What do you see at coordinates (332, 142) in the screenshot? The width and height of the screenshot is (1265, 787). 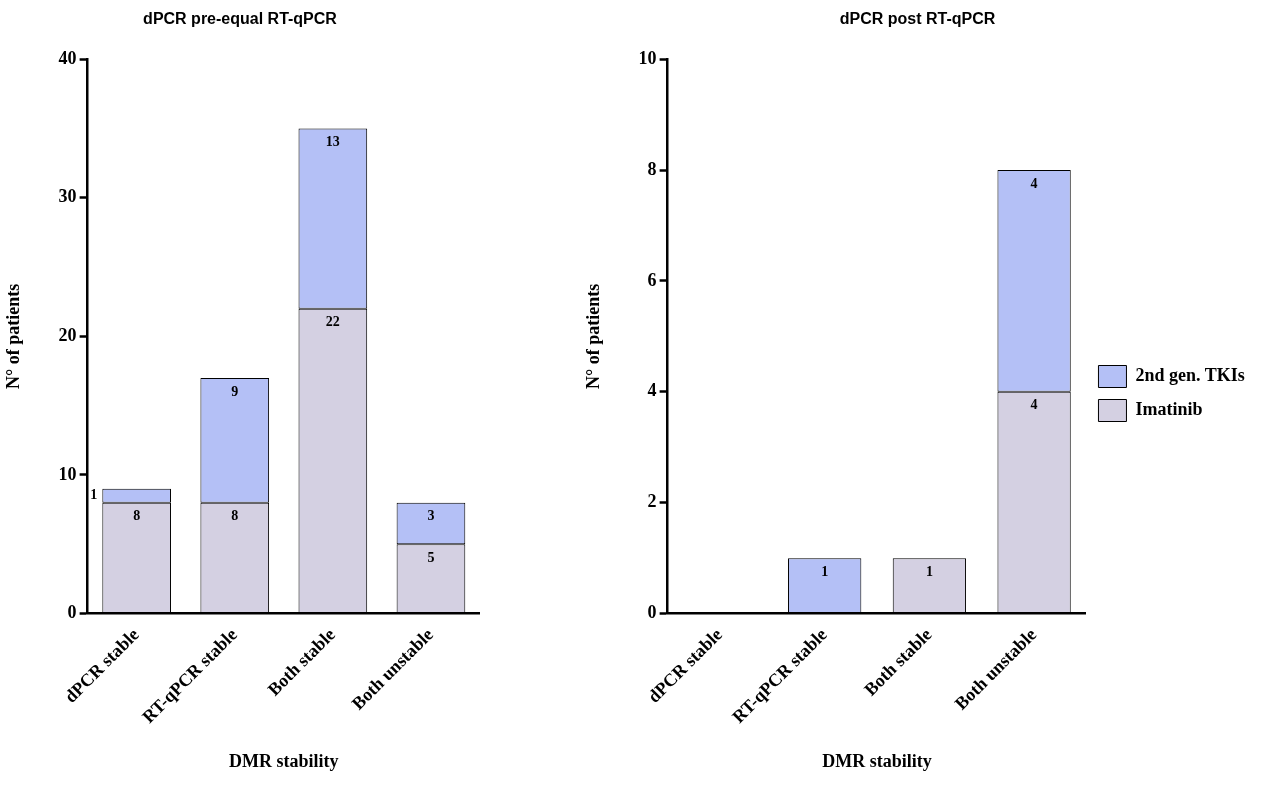 I see `data-label: 13` at bounding box center [332, 142].